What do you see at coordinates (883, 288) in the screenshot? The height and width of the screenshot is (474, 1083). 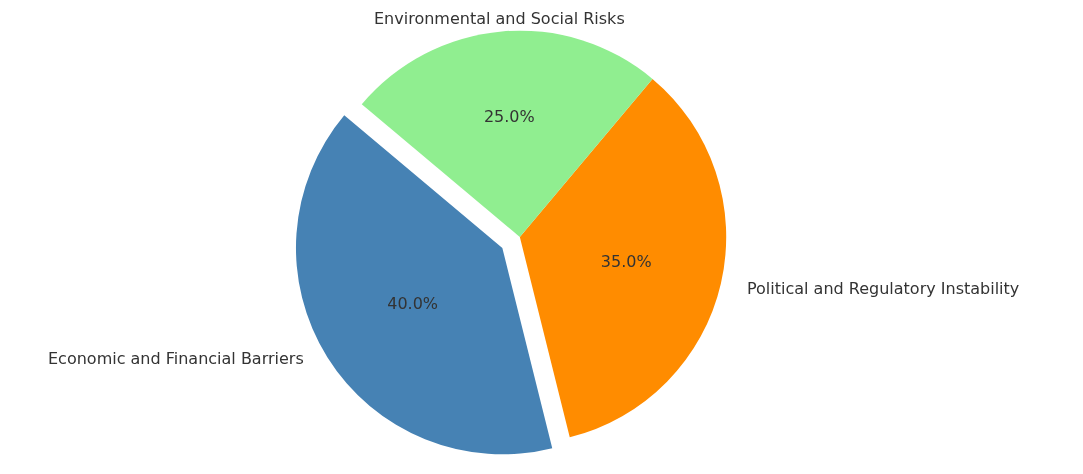 I see `slice-label: Political and Regulatory Instability` at bounding box center [883, 288].